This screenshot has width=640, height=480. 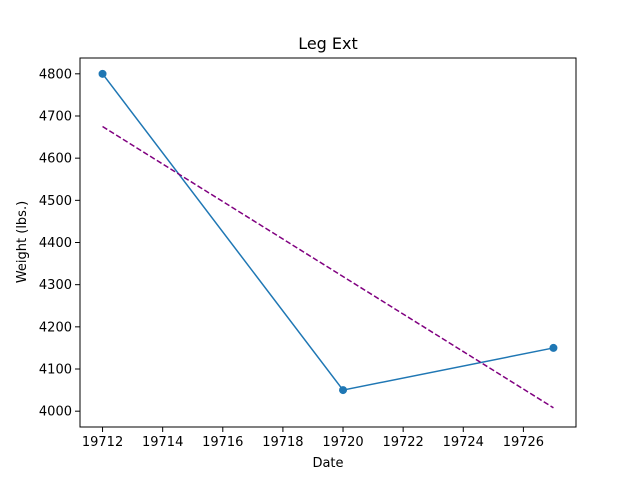 I want to click on y-tick-label: 4200, so click(x=55, y=327).